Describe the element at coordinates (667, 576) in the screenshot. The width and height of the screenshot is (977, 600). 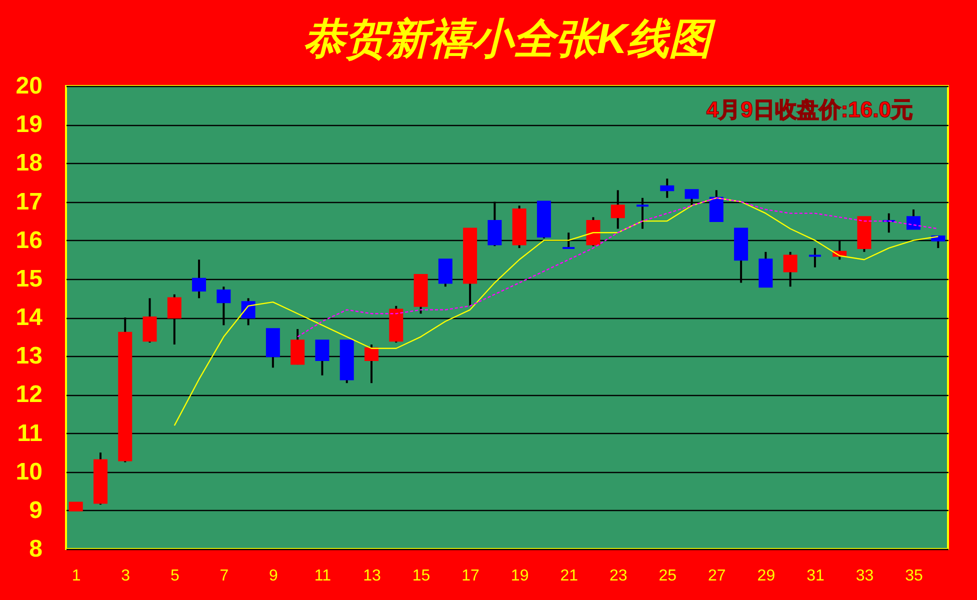
I see `x-tick-label: 25` at that location.